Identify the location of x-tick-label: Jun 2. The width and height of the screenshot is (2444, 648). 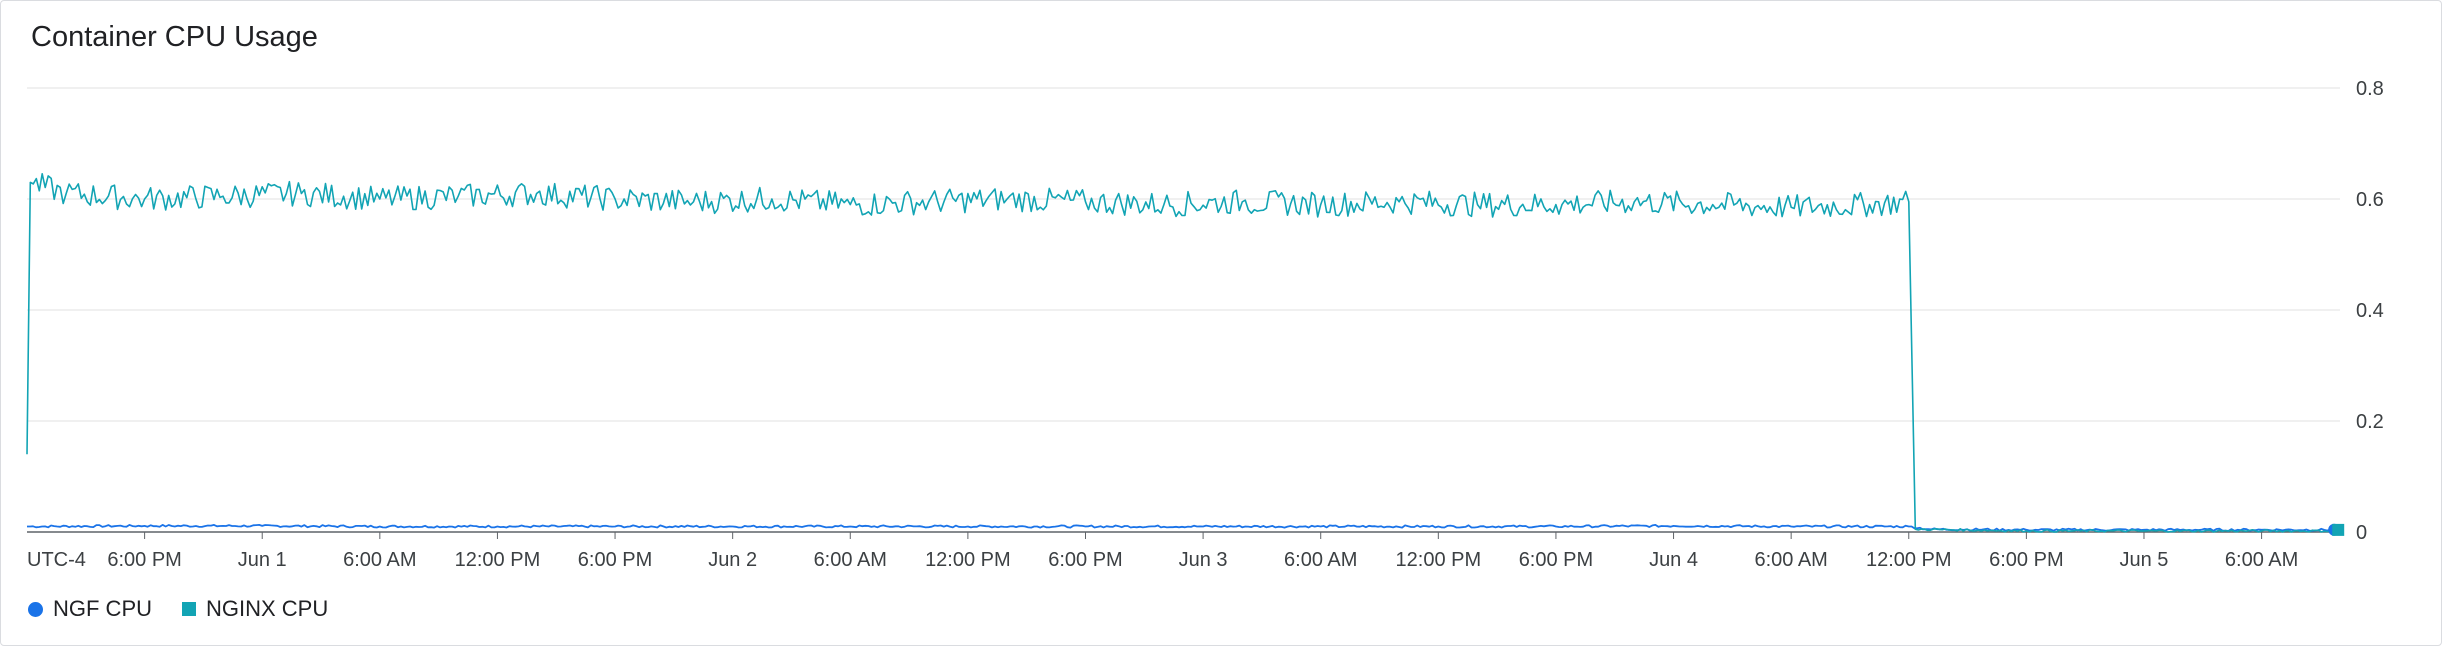
(732, 560).